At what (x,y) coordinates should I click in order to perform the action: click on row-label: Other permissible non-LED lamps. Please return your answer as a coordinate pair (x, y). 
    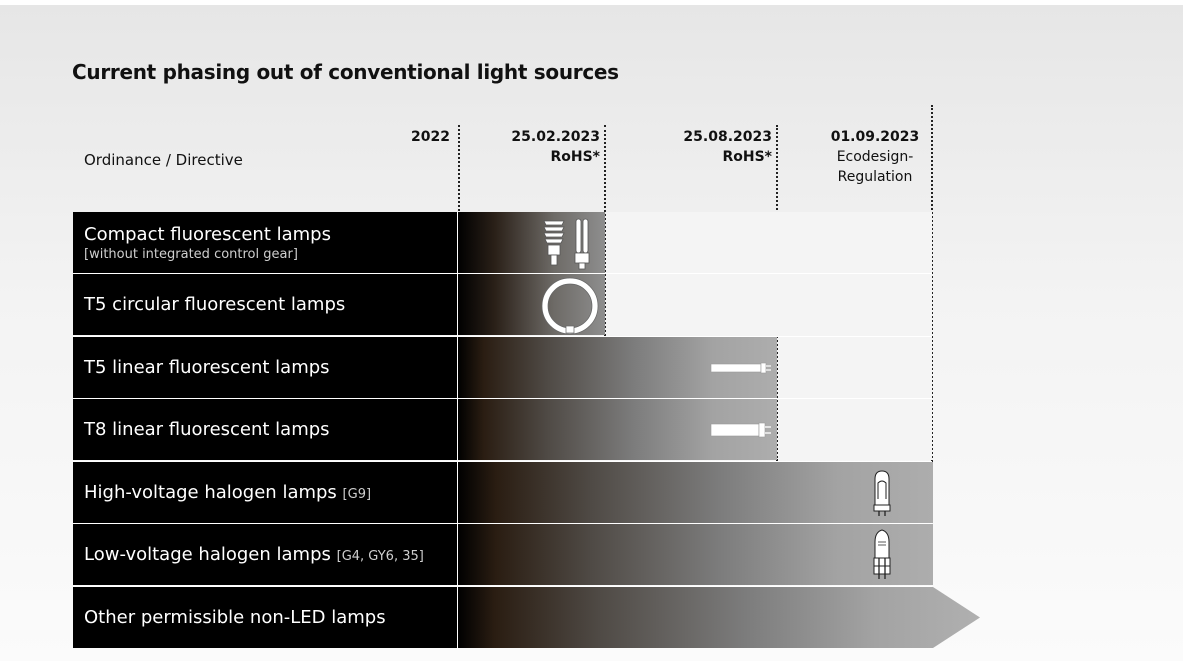
    Looking at the image, I should click on (265, 617).